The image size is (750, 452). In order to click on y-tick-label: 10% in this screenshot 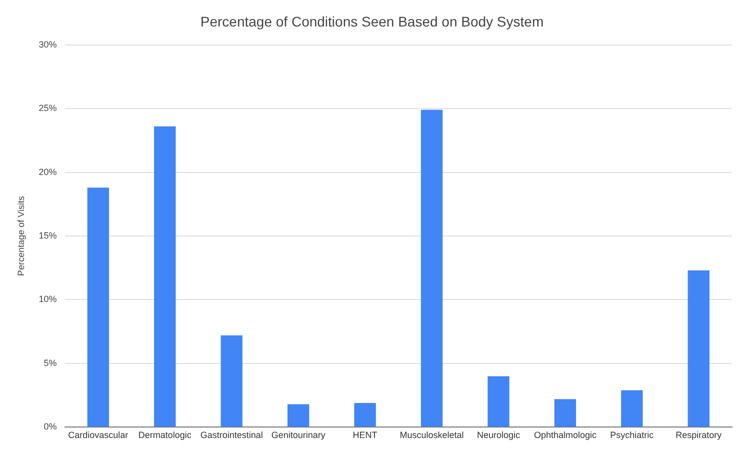, I will do `click(47, 299)`.